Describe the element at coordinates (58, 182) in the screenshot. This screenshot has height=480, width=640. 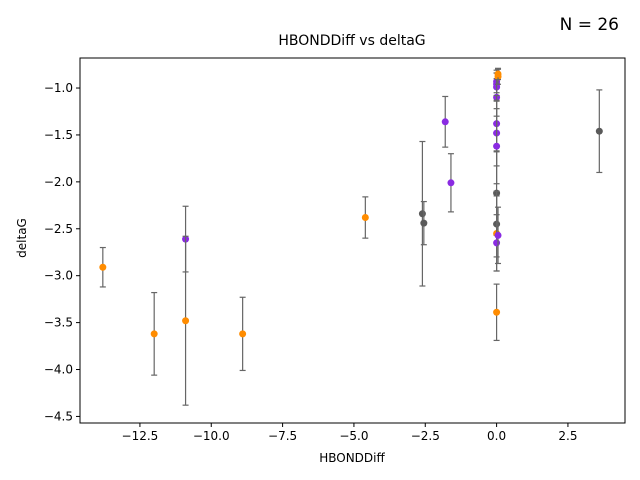
I see `y-tick-label: −2.0` at that location.